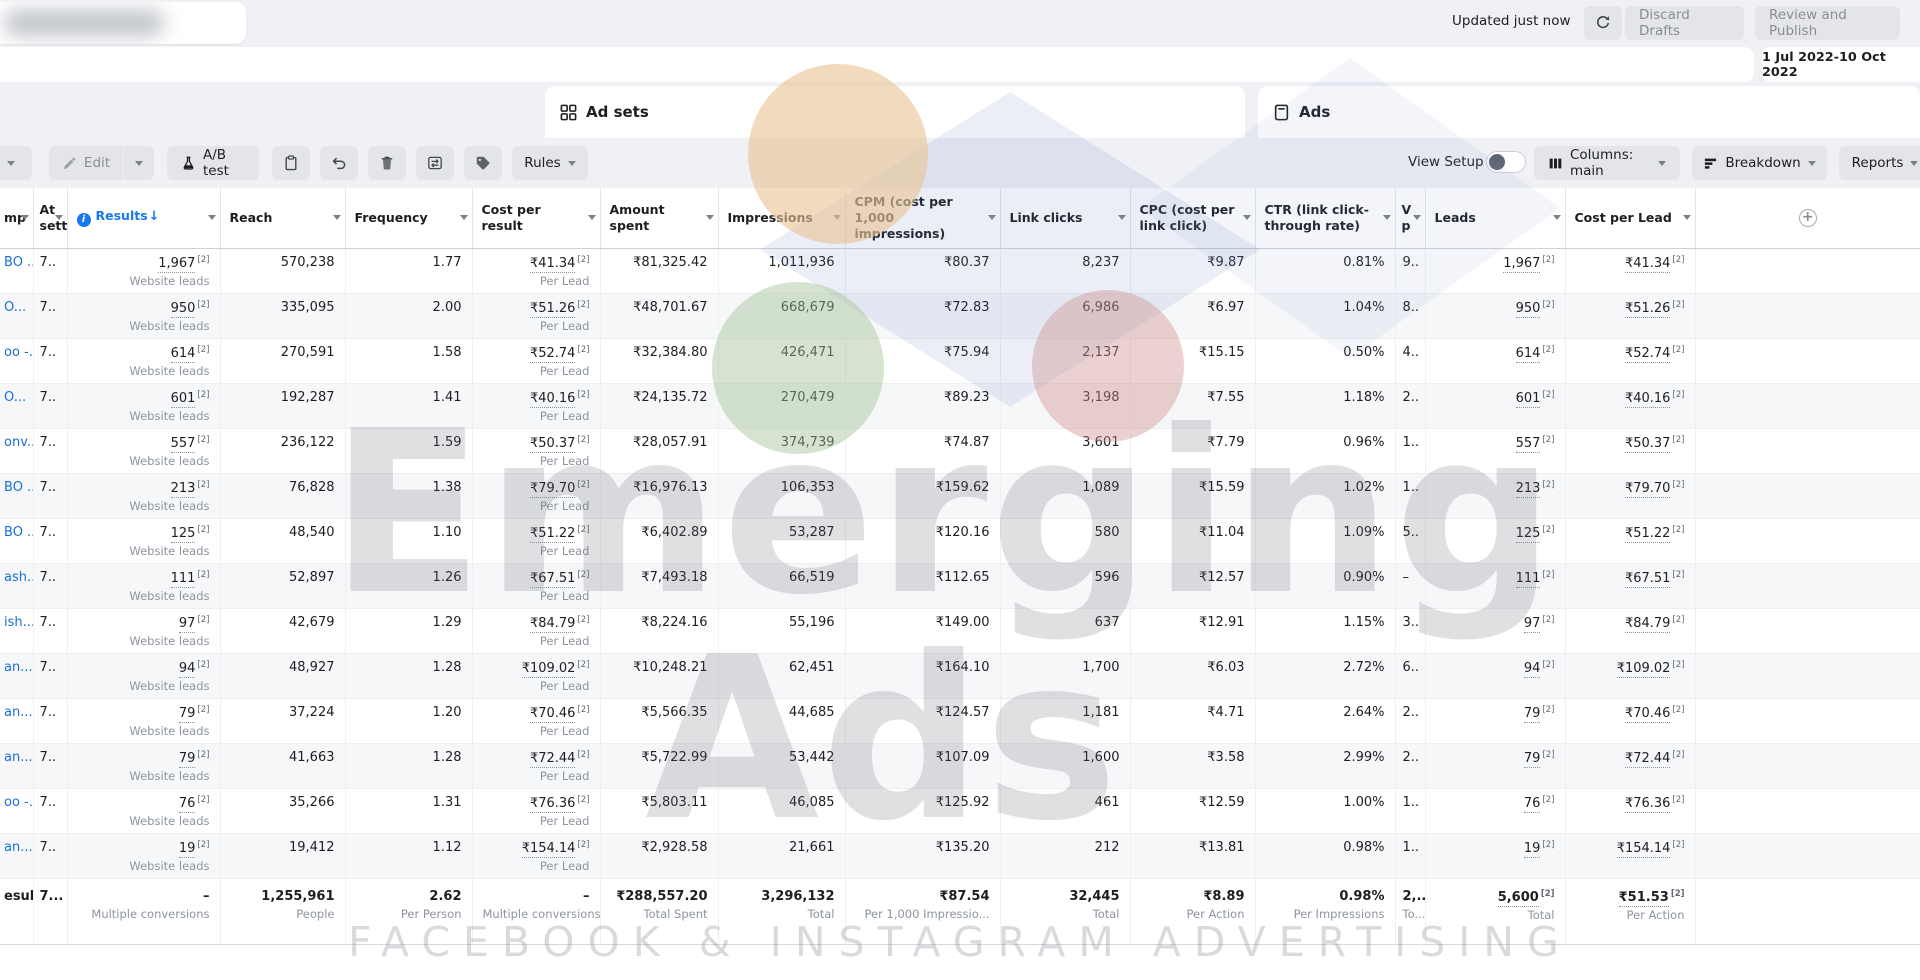 The height and width of the screenshot is (980, 1920). I want to click on cell-value: 94, so click(1532, 669).